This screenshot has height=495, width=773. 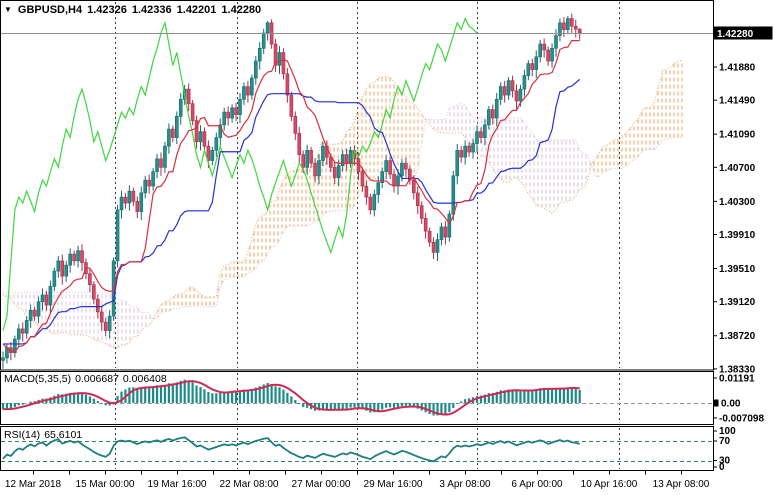 What do you see at coordinates (321, 484) in the screenshot?
I see `time-axis-label: 27 Mar 00:00` at bounding box center [321, 484].